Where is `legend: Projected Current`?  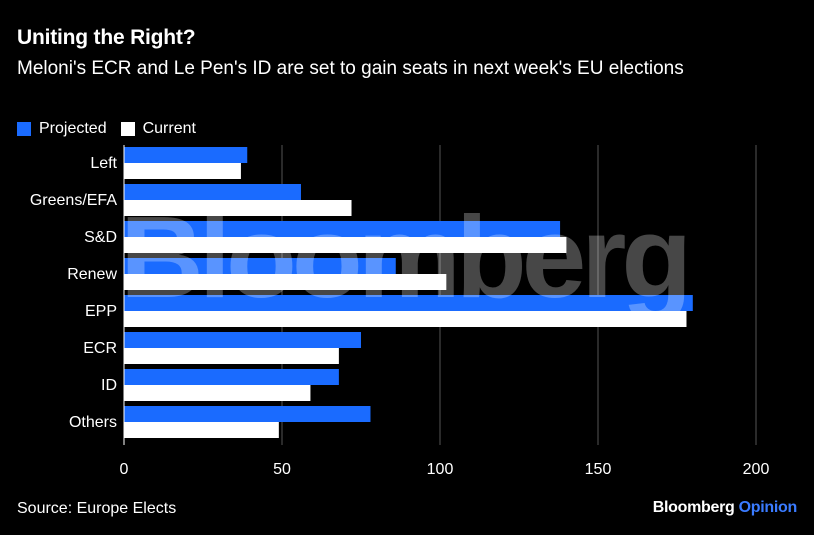 legend: Projected Current is located at coordinates (113, 129).